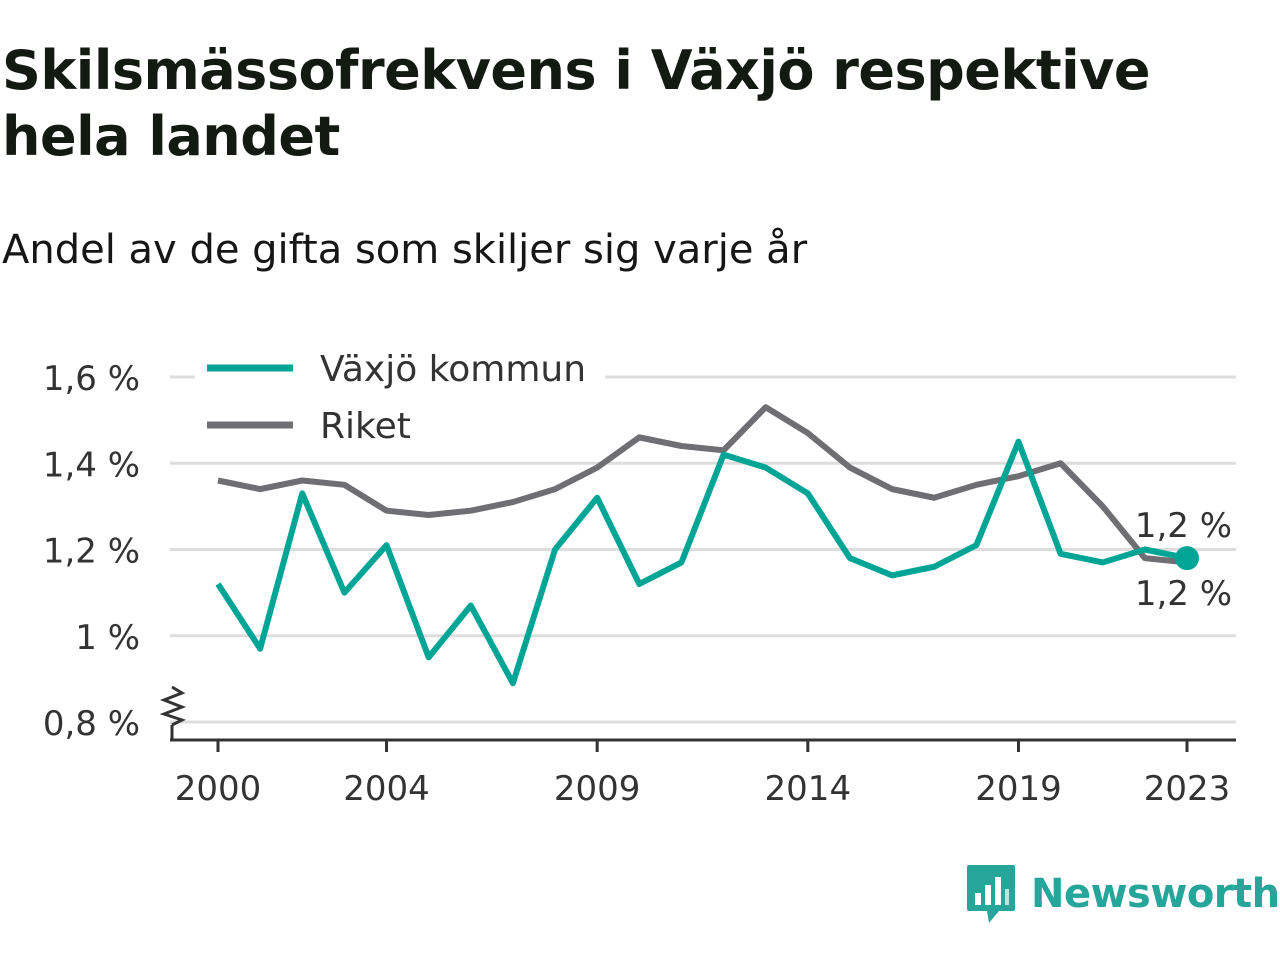 This screenshot has height=960, width=1280. I want to click on legend-label-vaxjo: Växjö kommun, so click(453, 369).